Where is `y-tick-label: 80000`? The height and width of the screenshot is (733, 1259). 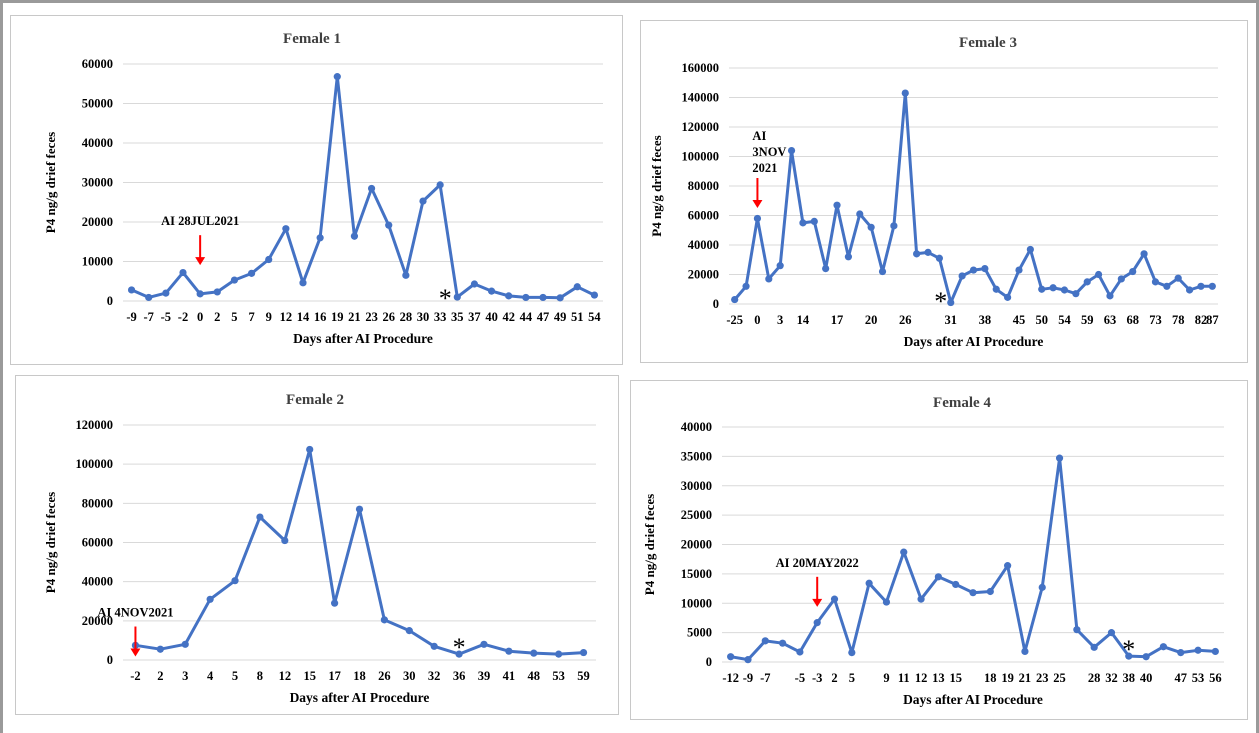 y-tick-label: 80000 is located at coordinates (97, 503).